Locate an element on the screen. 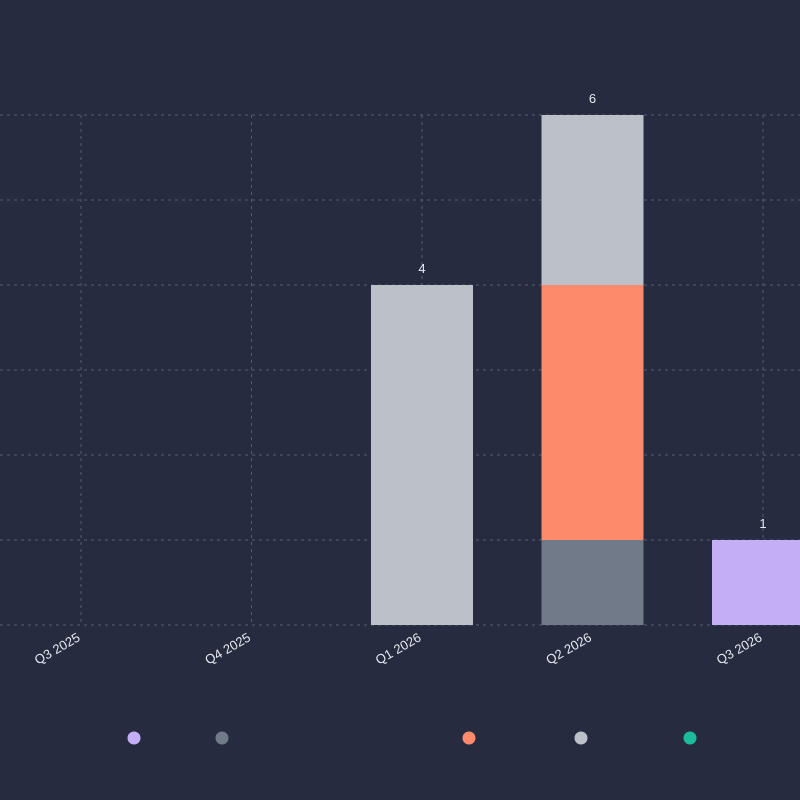 The width and height of the screenshot is (800, 800). x-tick-label: Q1 2026 is located at coordinates (398, 649).